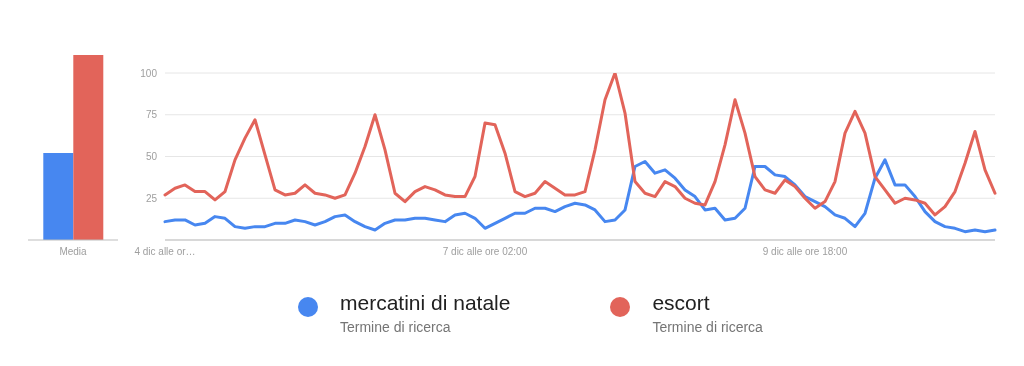 This screenshot has width=1024, height=366. Describe the element at coordinates (485, 252) in the screenshot. I see `x-tick-label: 7 dic alle ore 02:00` at that location.